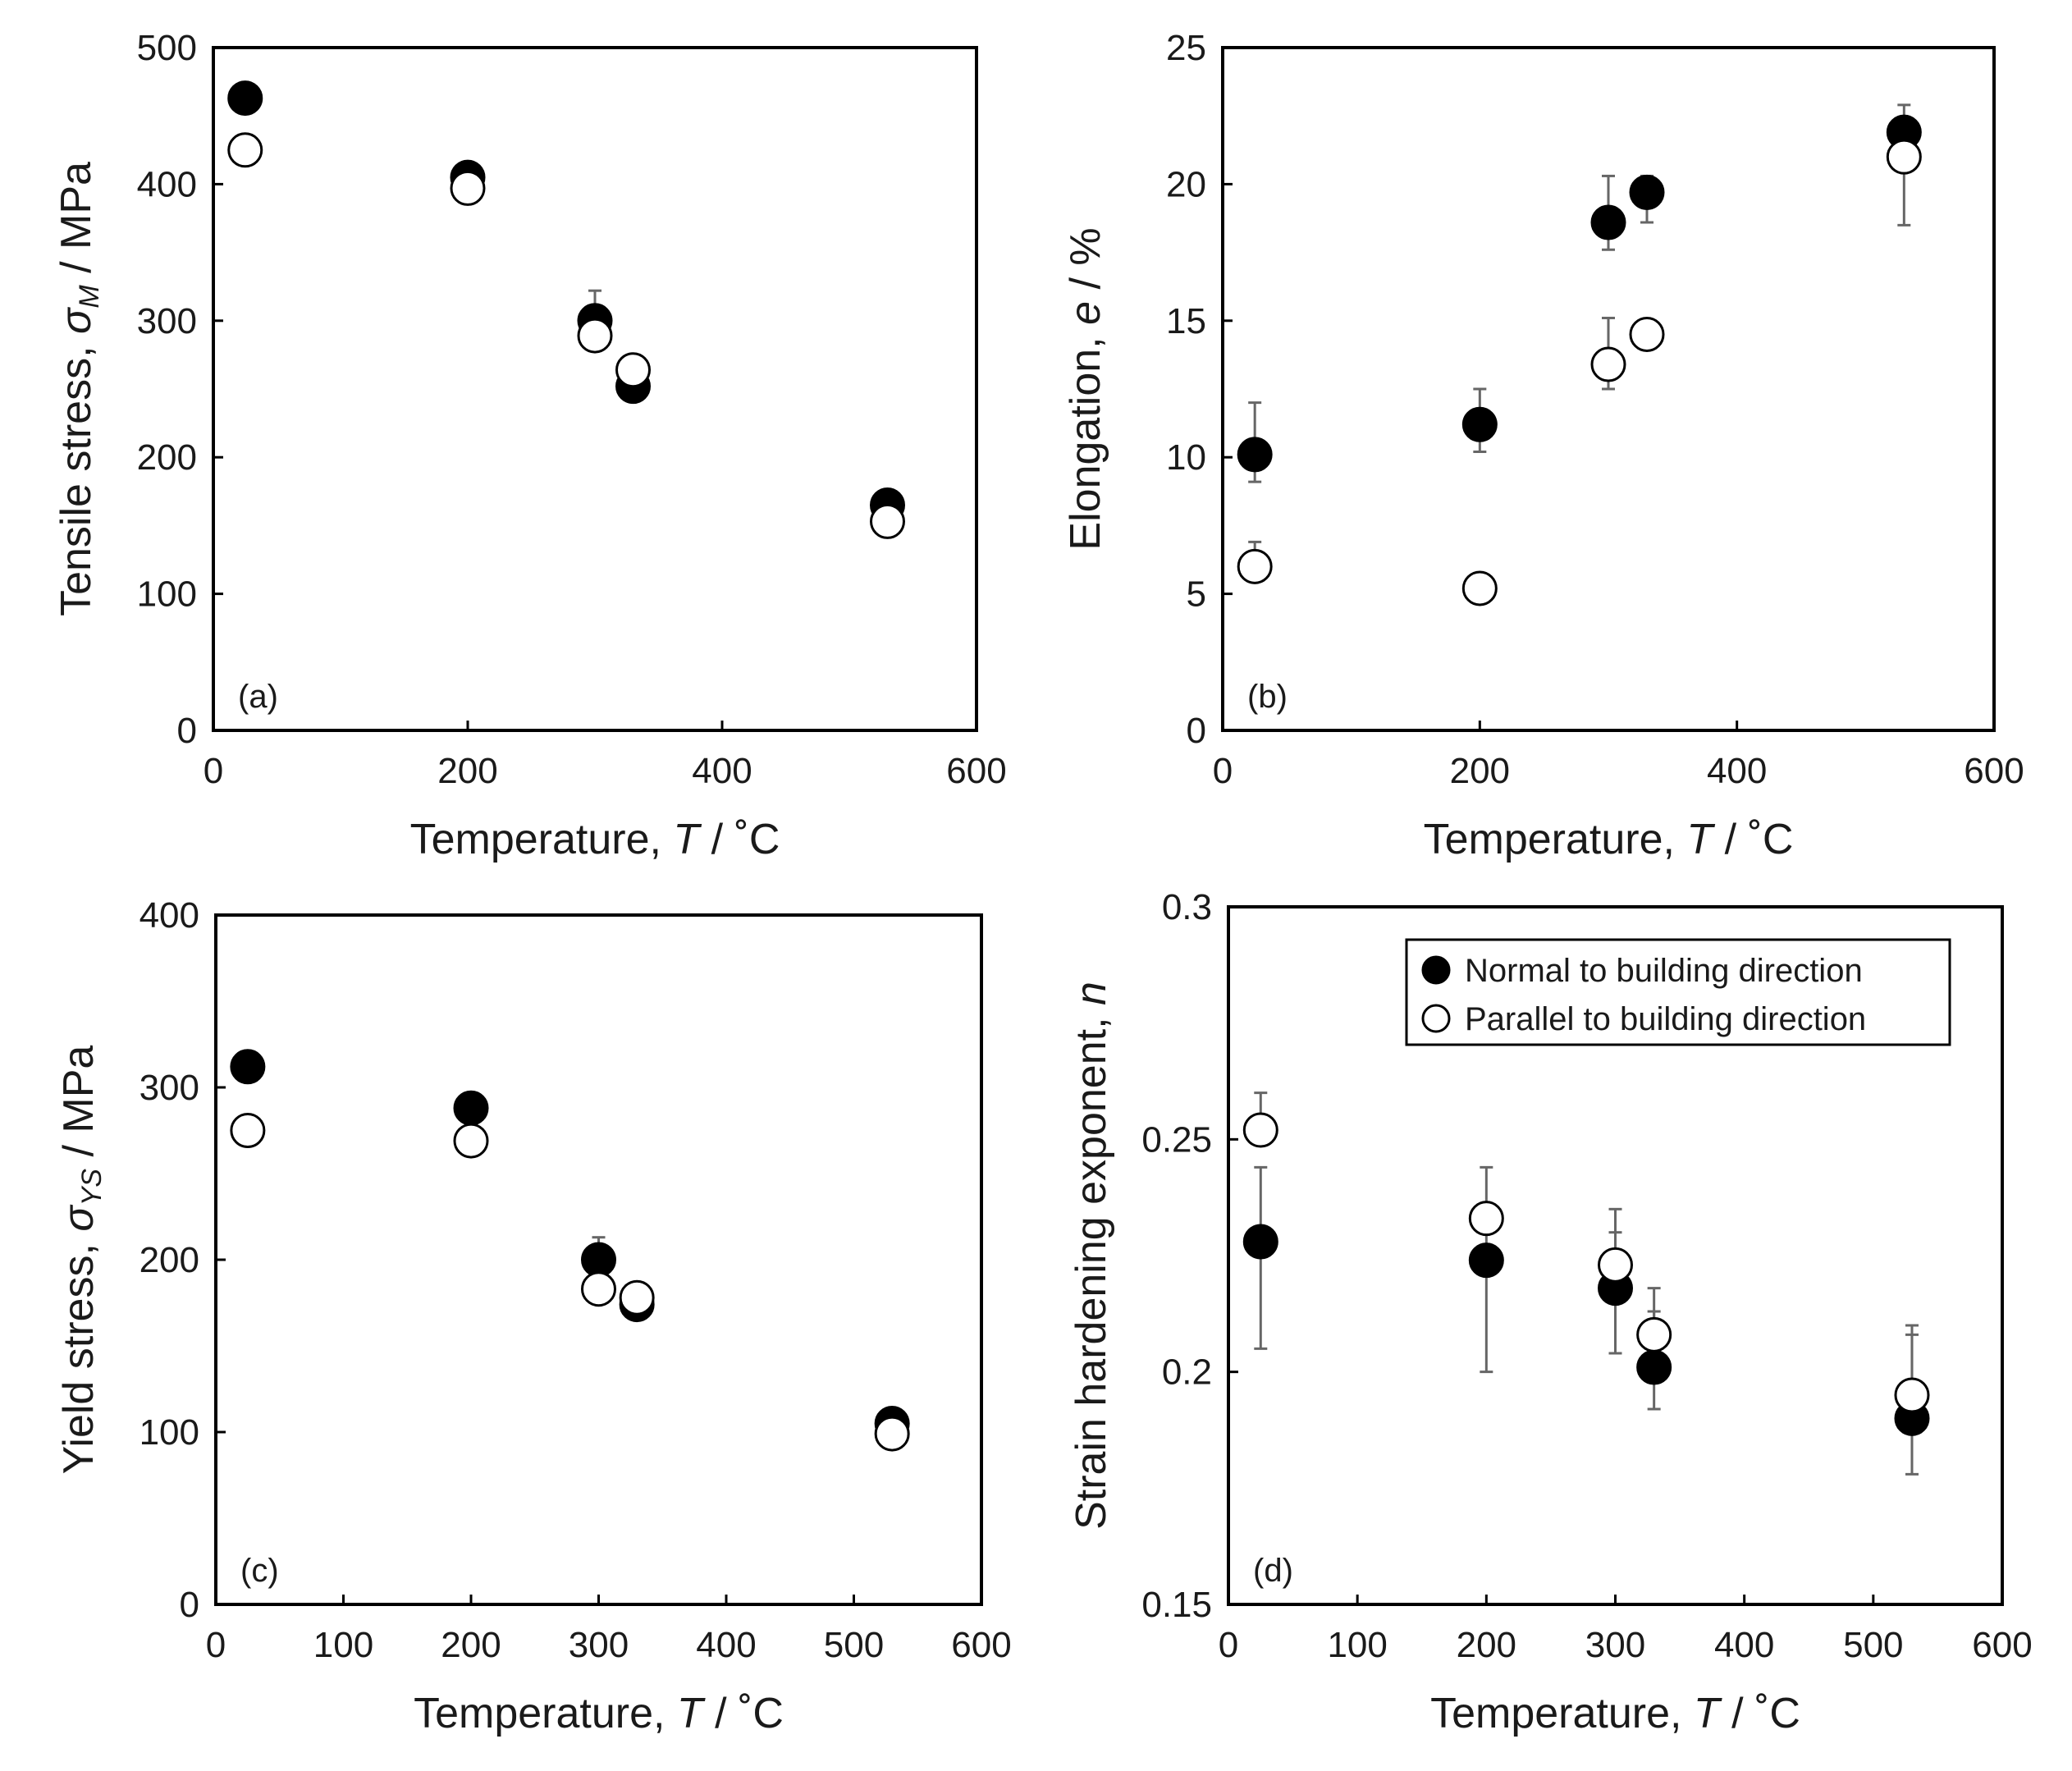  I want to click on y-tick-label: 0.25, so click(1176, 1139).